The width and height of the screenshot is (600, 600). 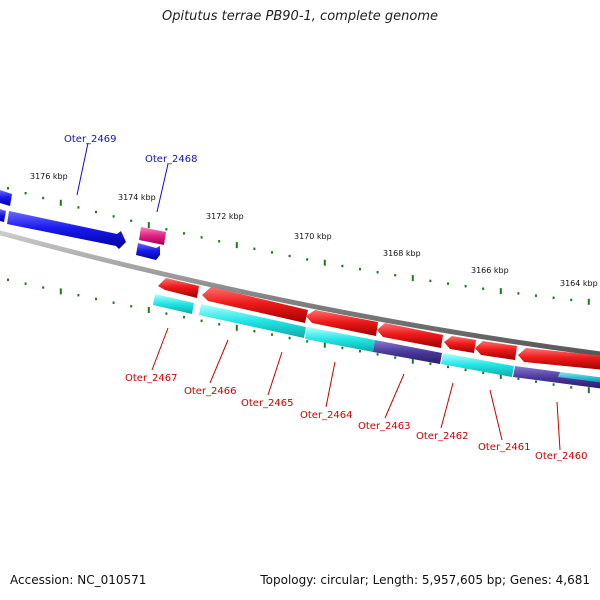 I want to click on gene-label-oter-2464: Oter_2464, so click(x=326, y=415).